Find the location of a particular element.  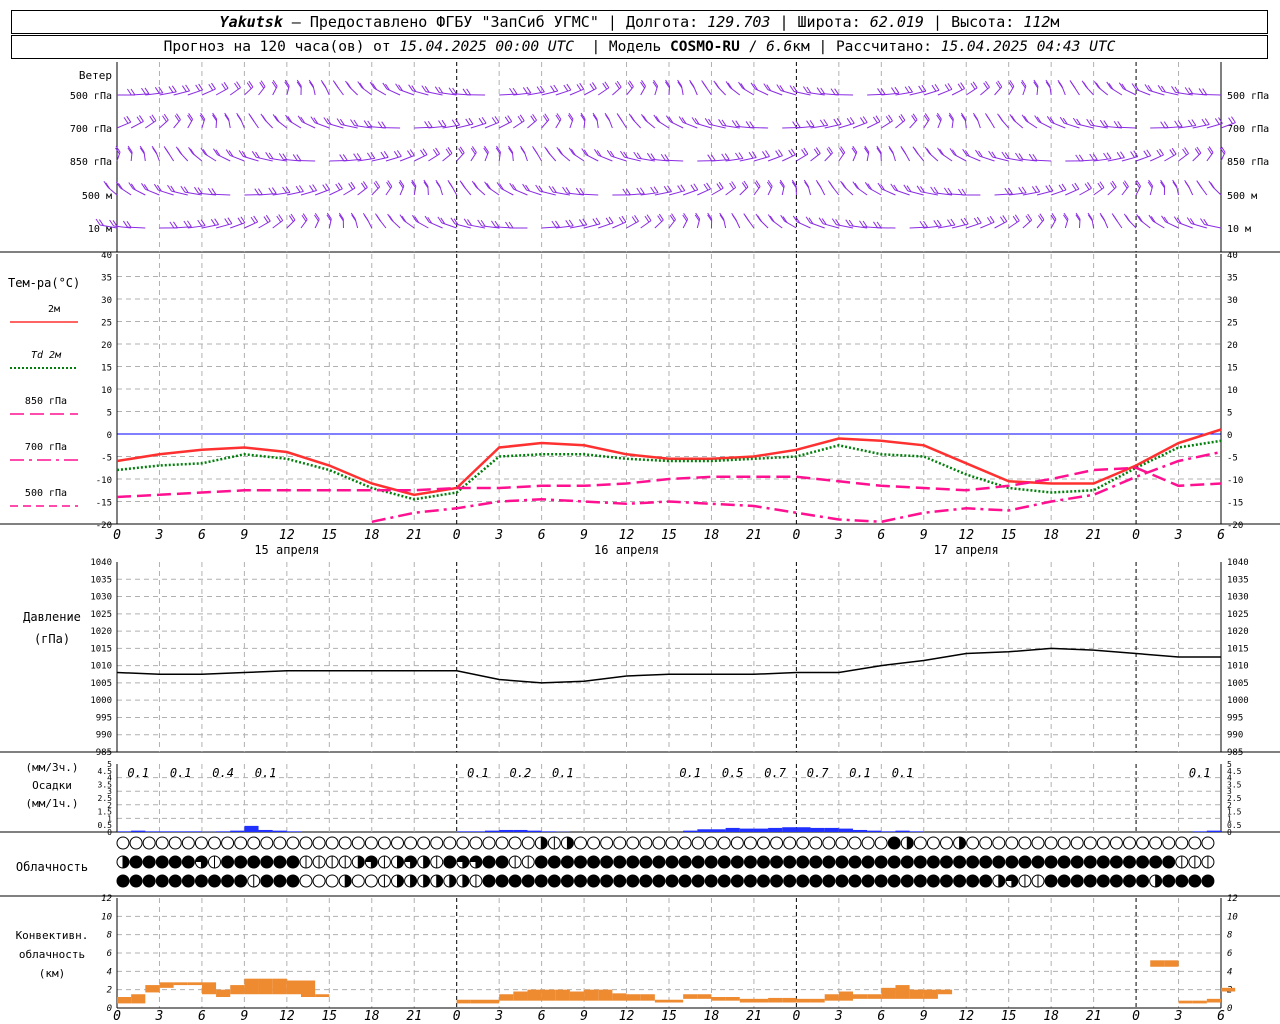

precip-3h-label: 0.1 is located at coordinates (478, 773).